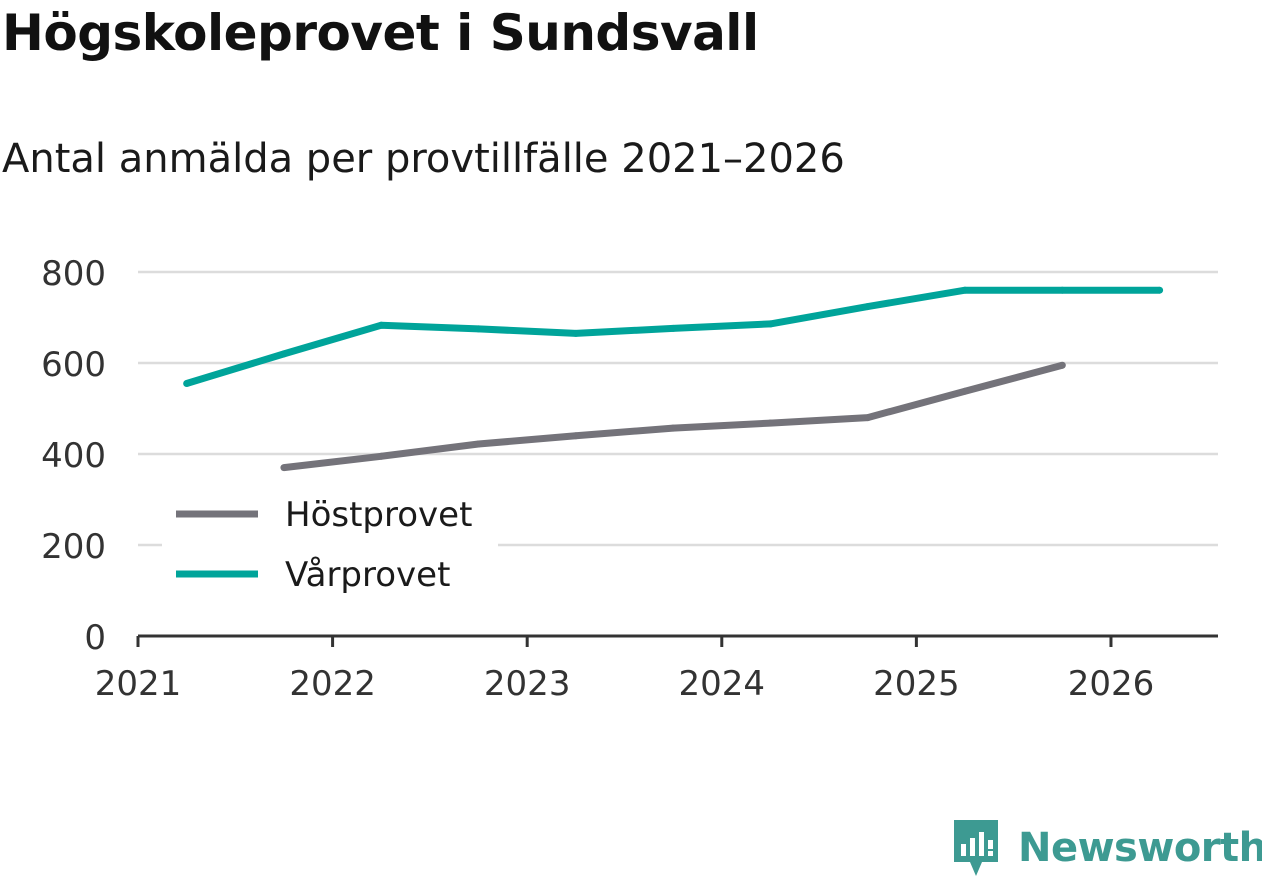  I want to click on series-line-hostprovet, so click(673, 416).